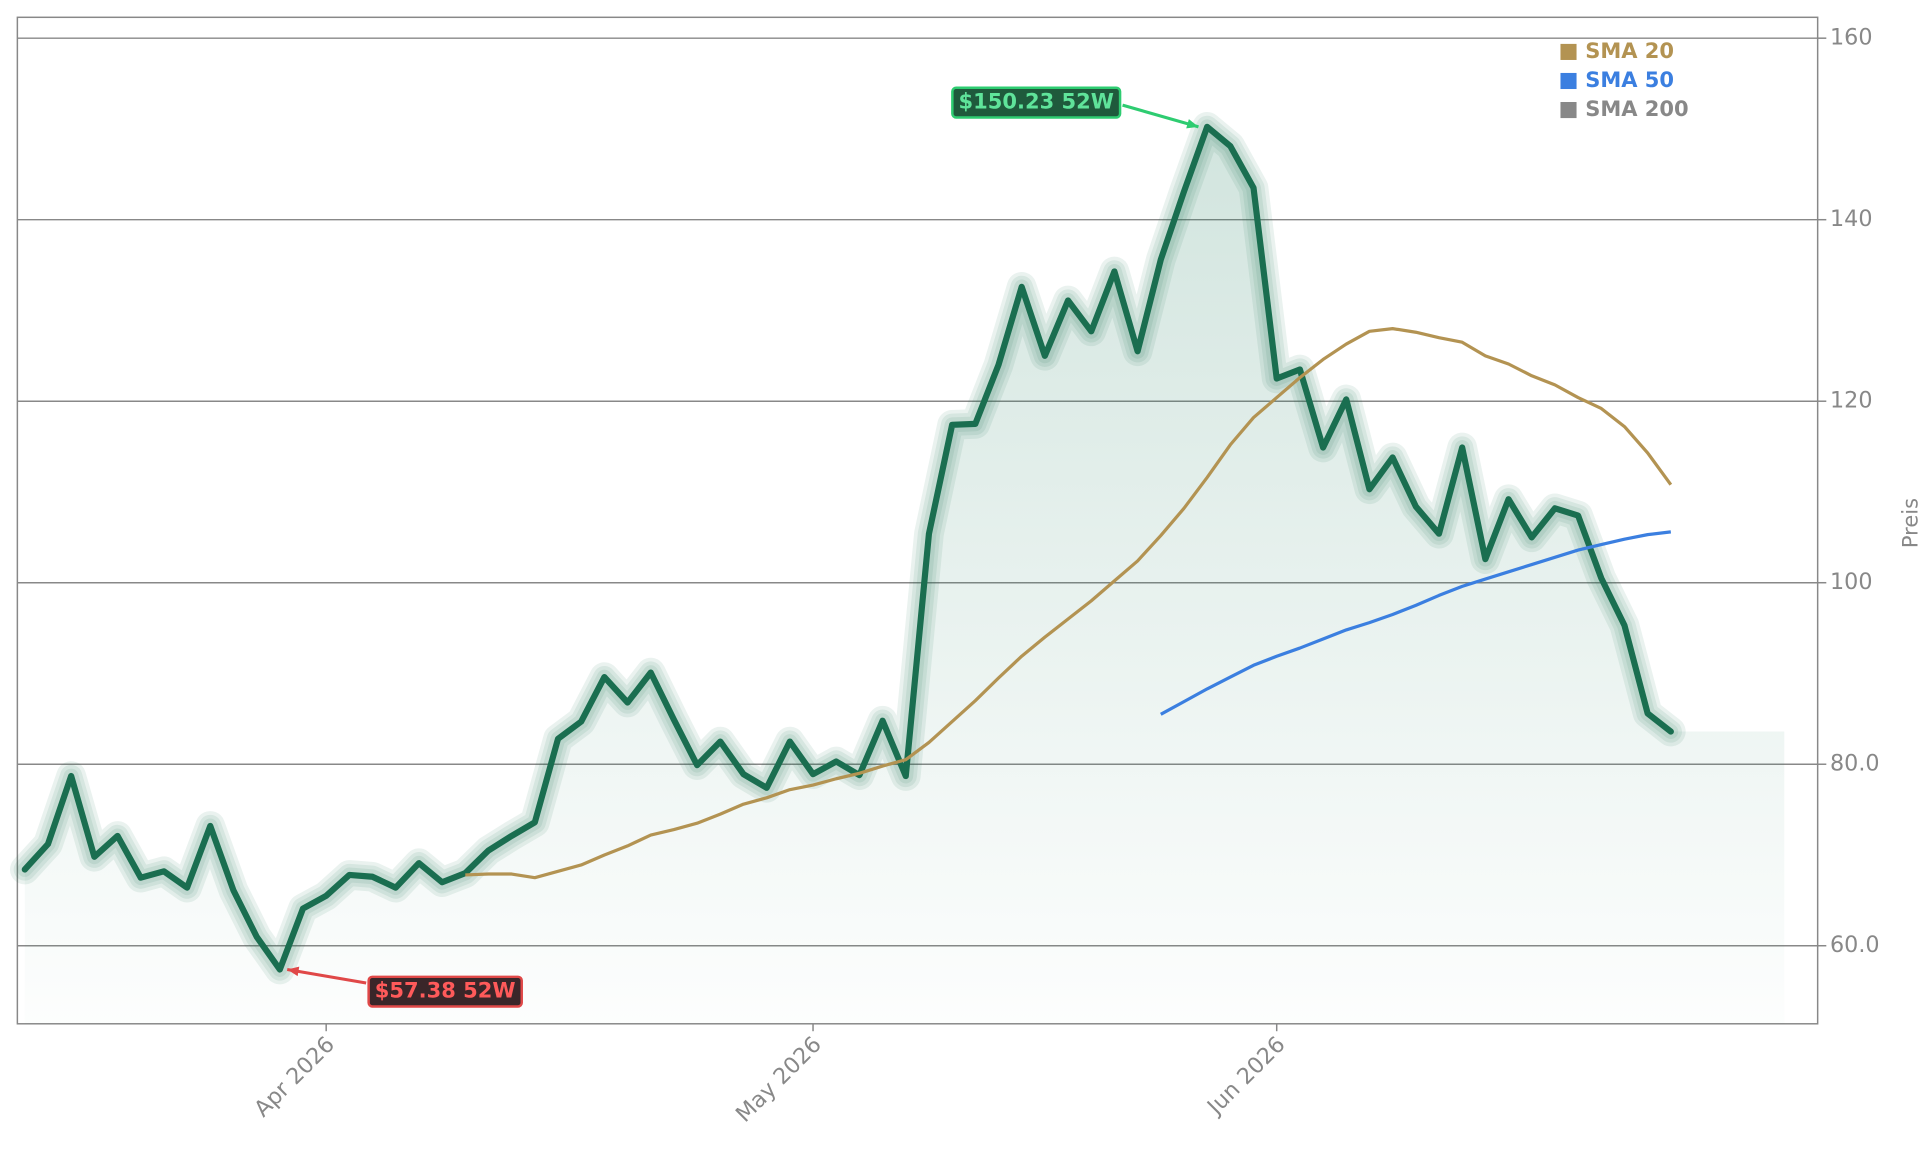  Describe the element at coordinates (1636, 108) in the screenshot. I see `legend-label: SMA 200` at that location.